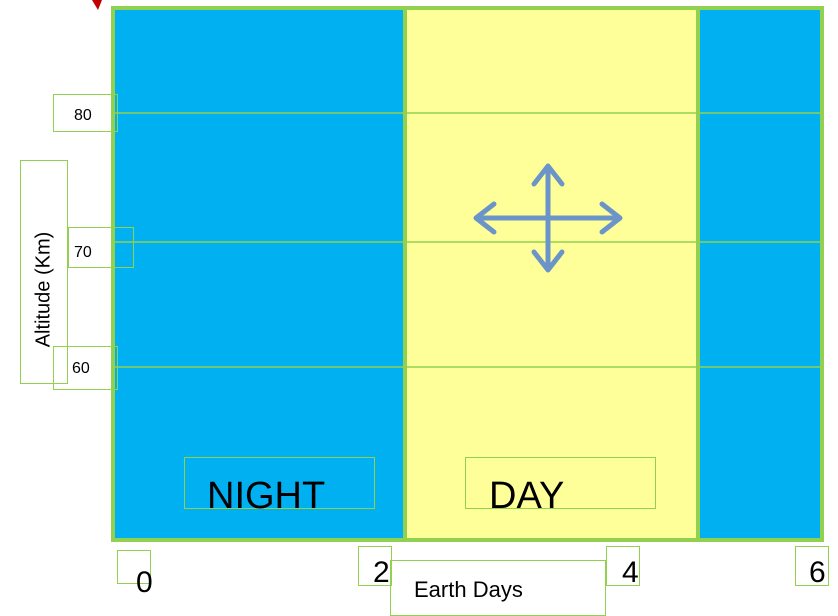  I want to click on night-label-box, so click(279, 483).